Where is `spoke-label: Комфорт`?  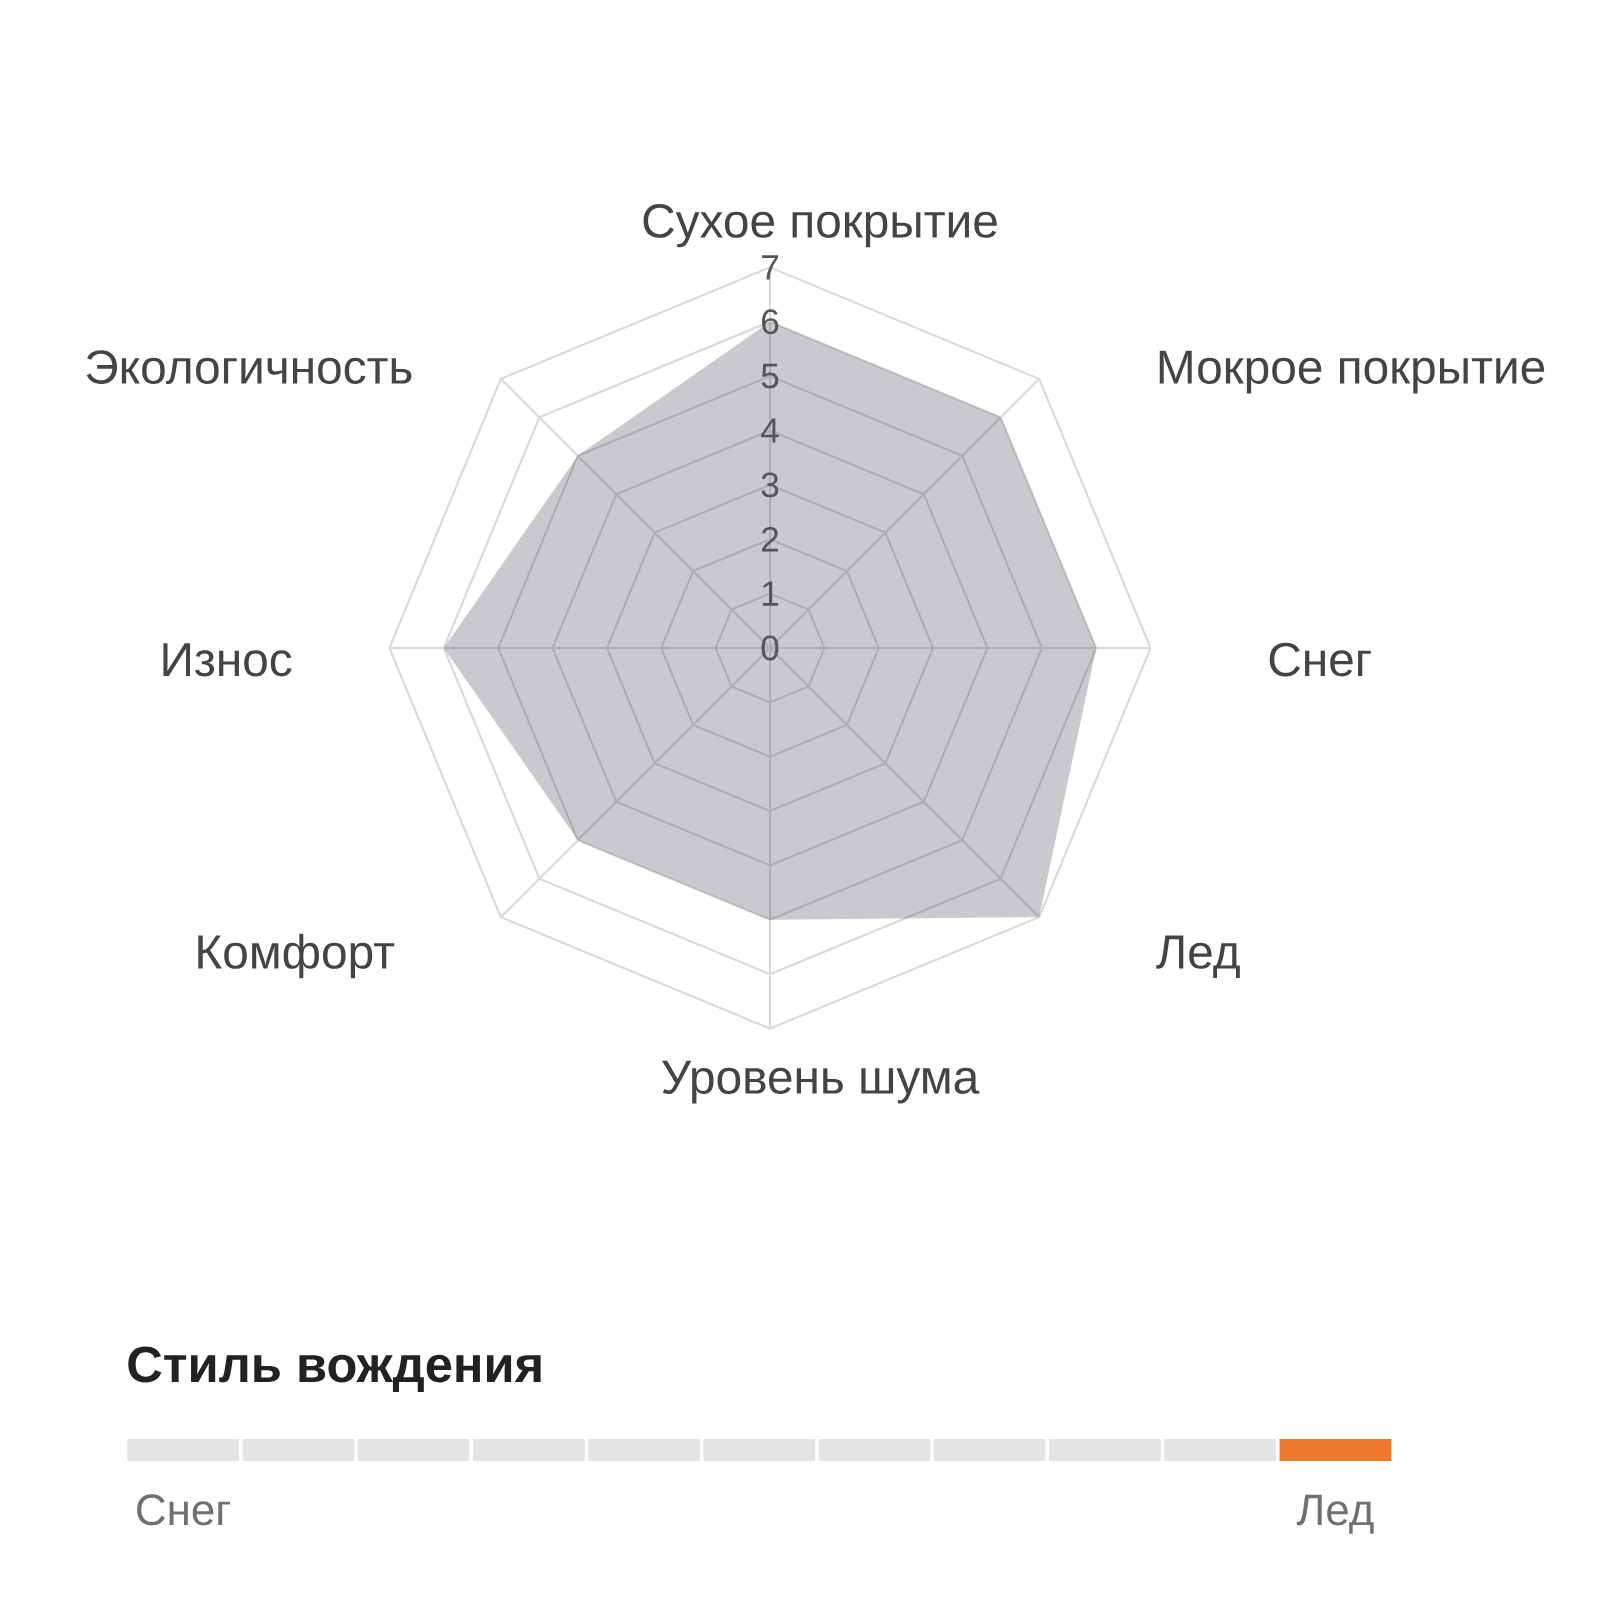
spoke-label: Комфорт is located at coordinates (296, 956).